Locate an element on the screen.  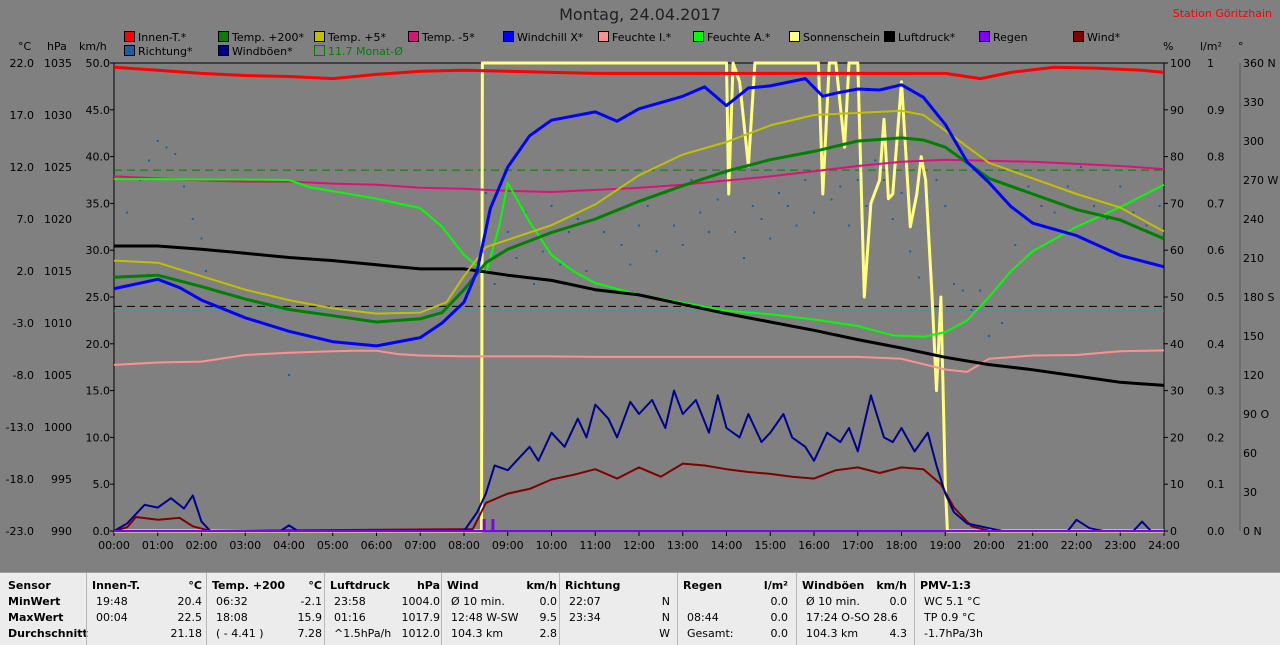
temperature-tick-label: 12.0 is located at coordinates (22, 167).